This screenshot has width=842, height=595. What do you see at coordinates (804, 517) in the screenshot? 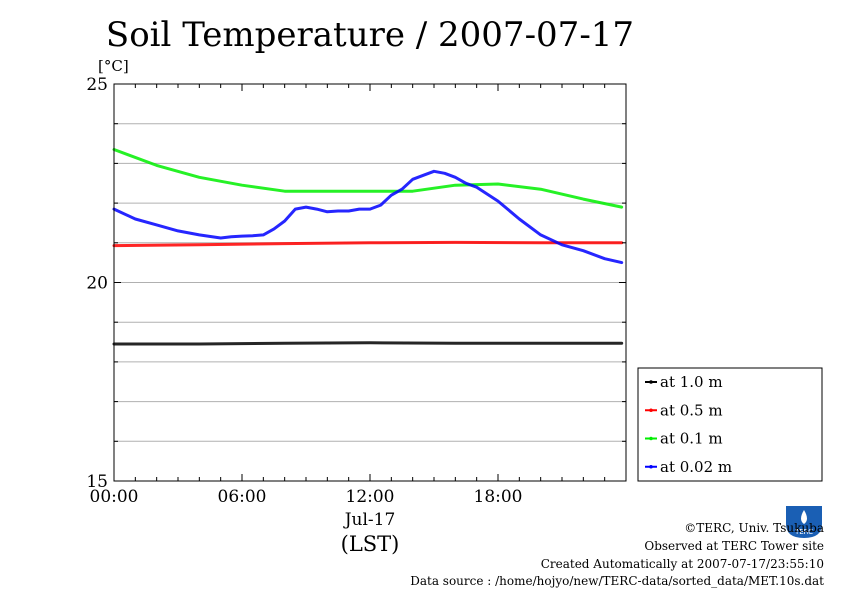
I see `terc-logo-drop` at bounding box center [804, 517].